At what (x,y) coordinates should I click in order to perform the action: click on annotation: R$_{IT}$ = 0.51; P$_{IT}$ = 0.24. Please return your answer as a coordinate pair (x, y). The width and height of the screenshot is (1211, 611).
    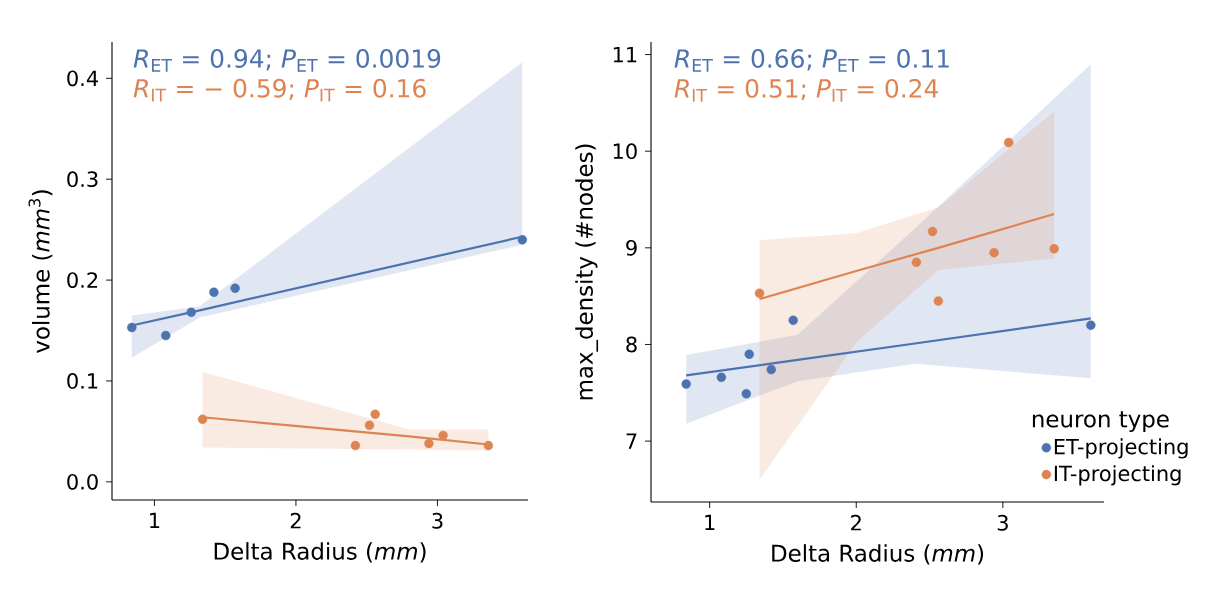
    Looking at the image, I should click on (806, 90).